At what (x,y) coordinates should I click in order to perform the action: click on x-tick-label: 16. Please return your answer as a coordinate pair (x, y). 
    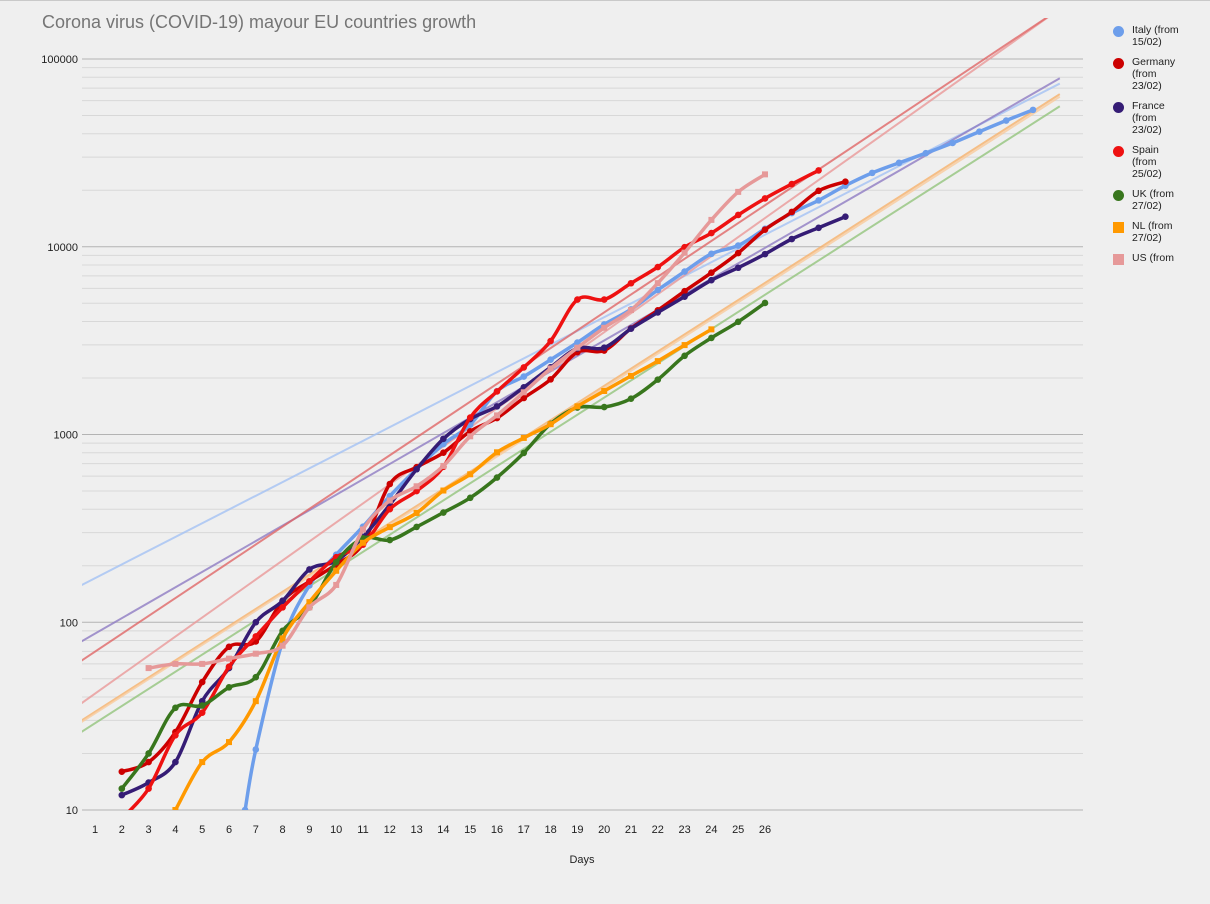
    Looking at the image, I should click on (497, 830).